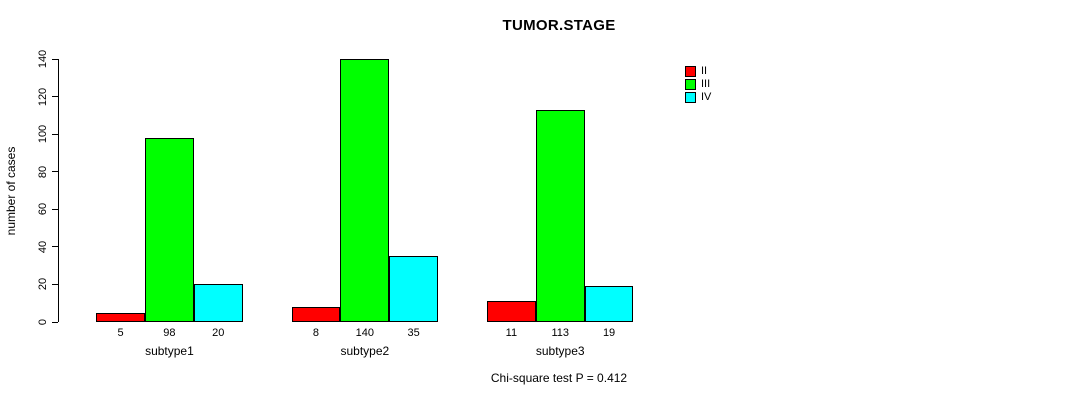 The width and height of the screenshot is (1090, 400). Describe the element at coordinates (169, 351) in the screenshot. I see `category-label: subtype1` at that location.